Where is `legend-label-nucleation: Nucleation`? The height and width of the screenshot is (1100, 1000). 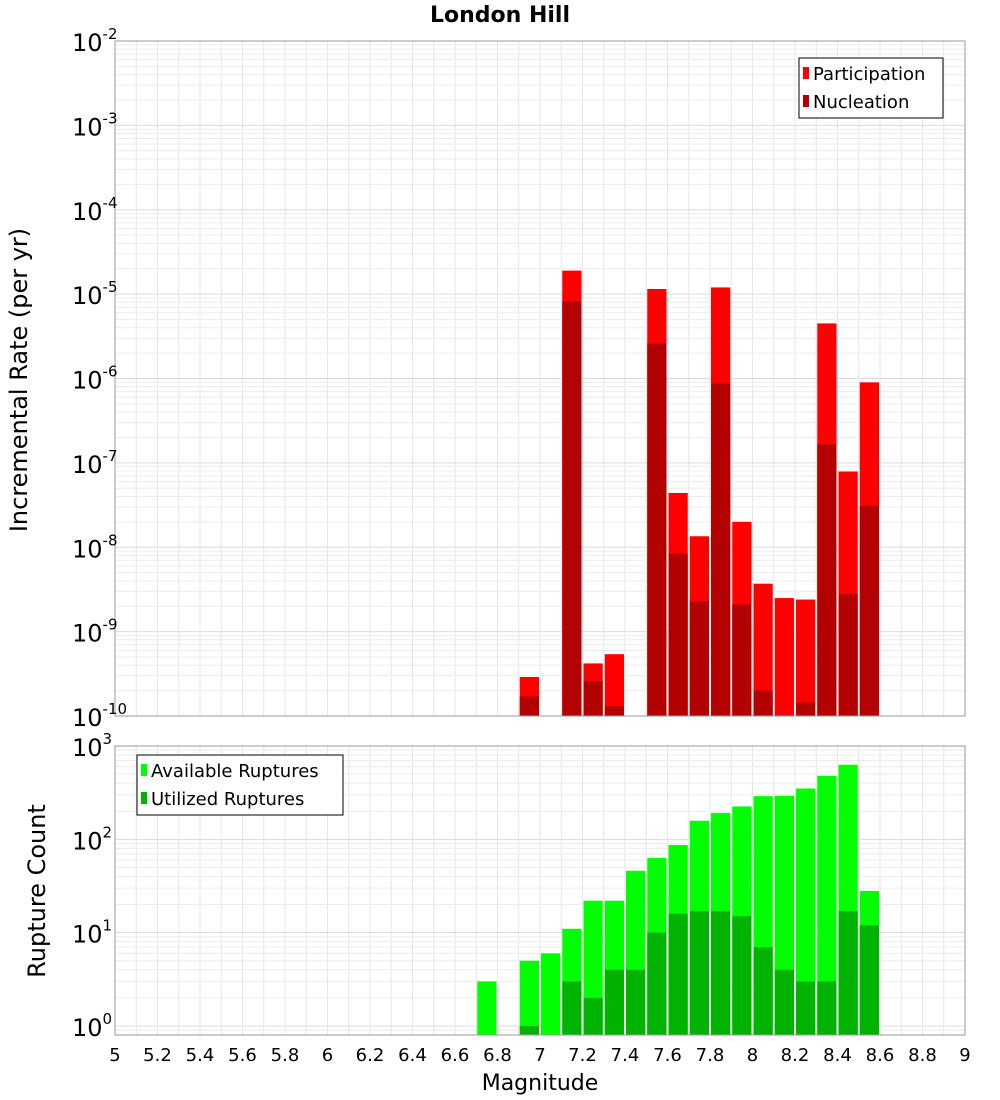
legend-label-nucleation: Nucleation is located at coordinates (861, 102).